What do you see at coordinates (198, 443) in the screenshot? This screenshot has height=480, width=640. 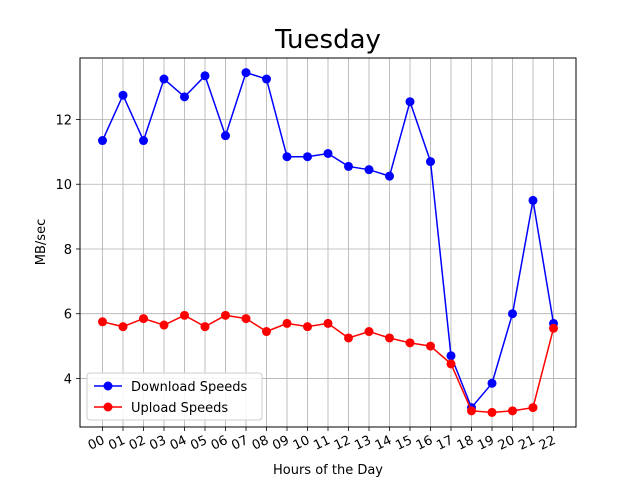 I see `x-tick-label: 05` at bounding box center [198, 443].